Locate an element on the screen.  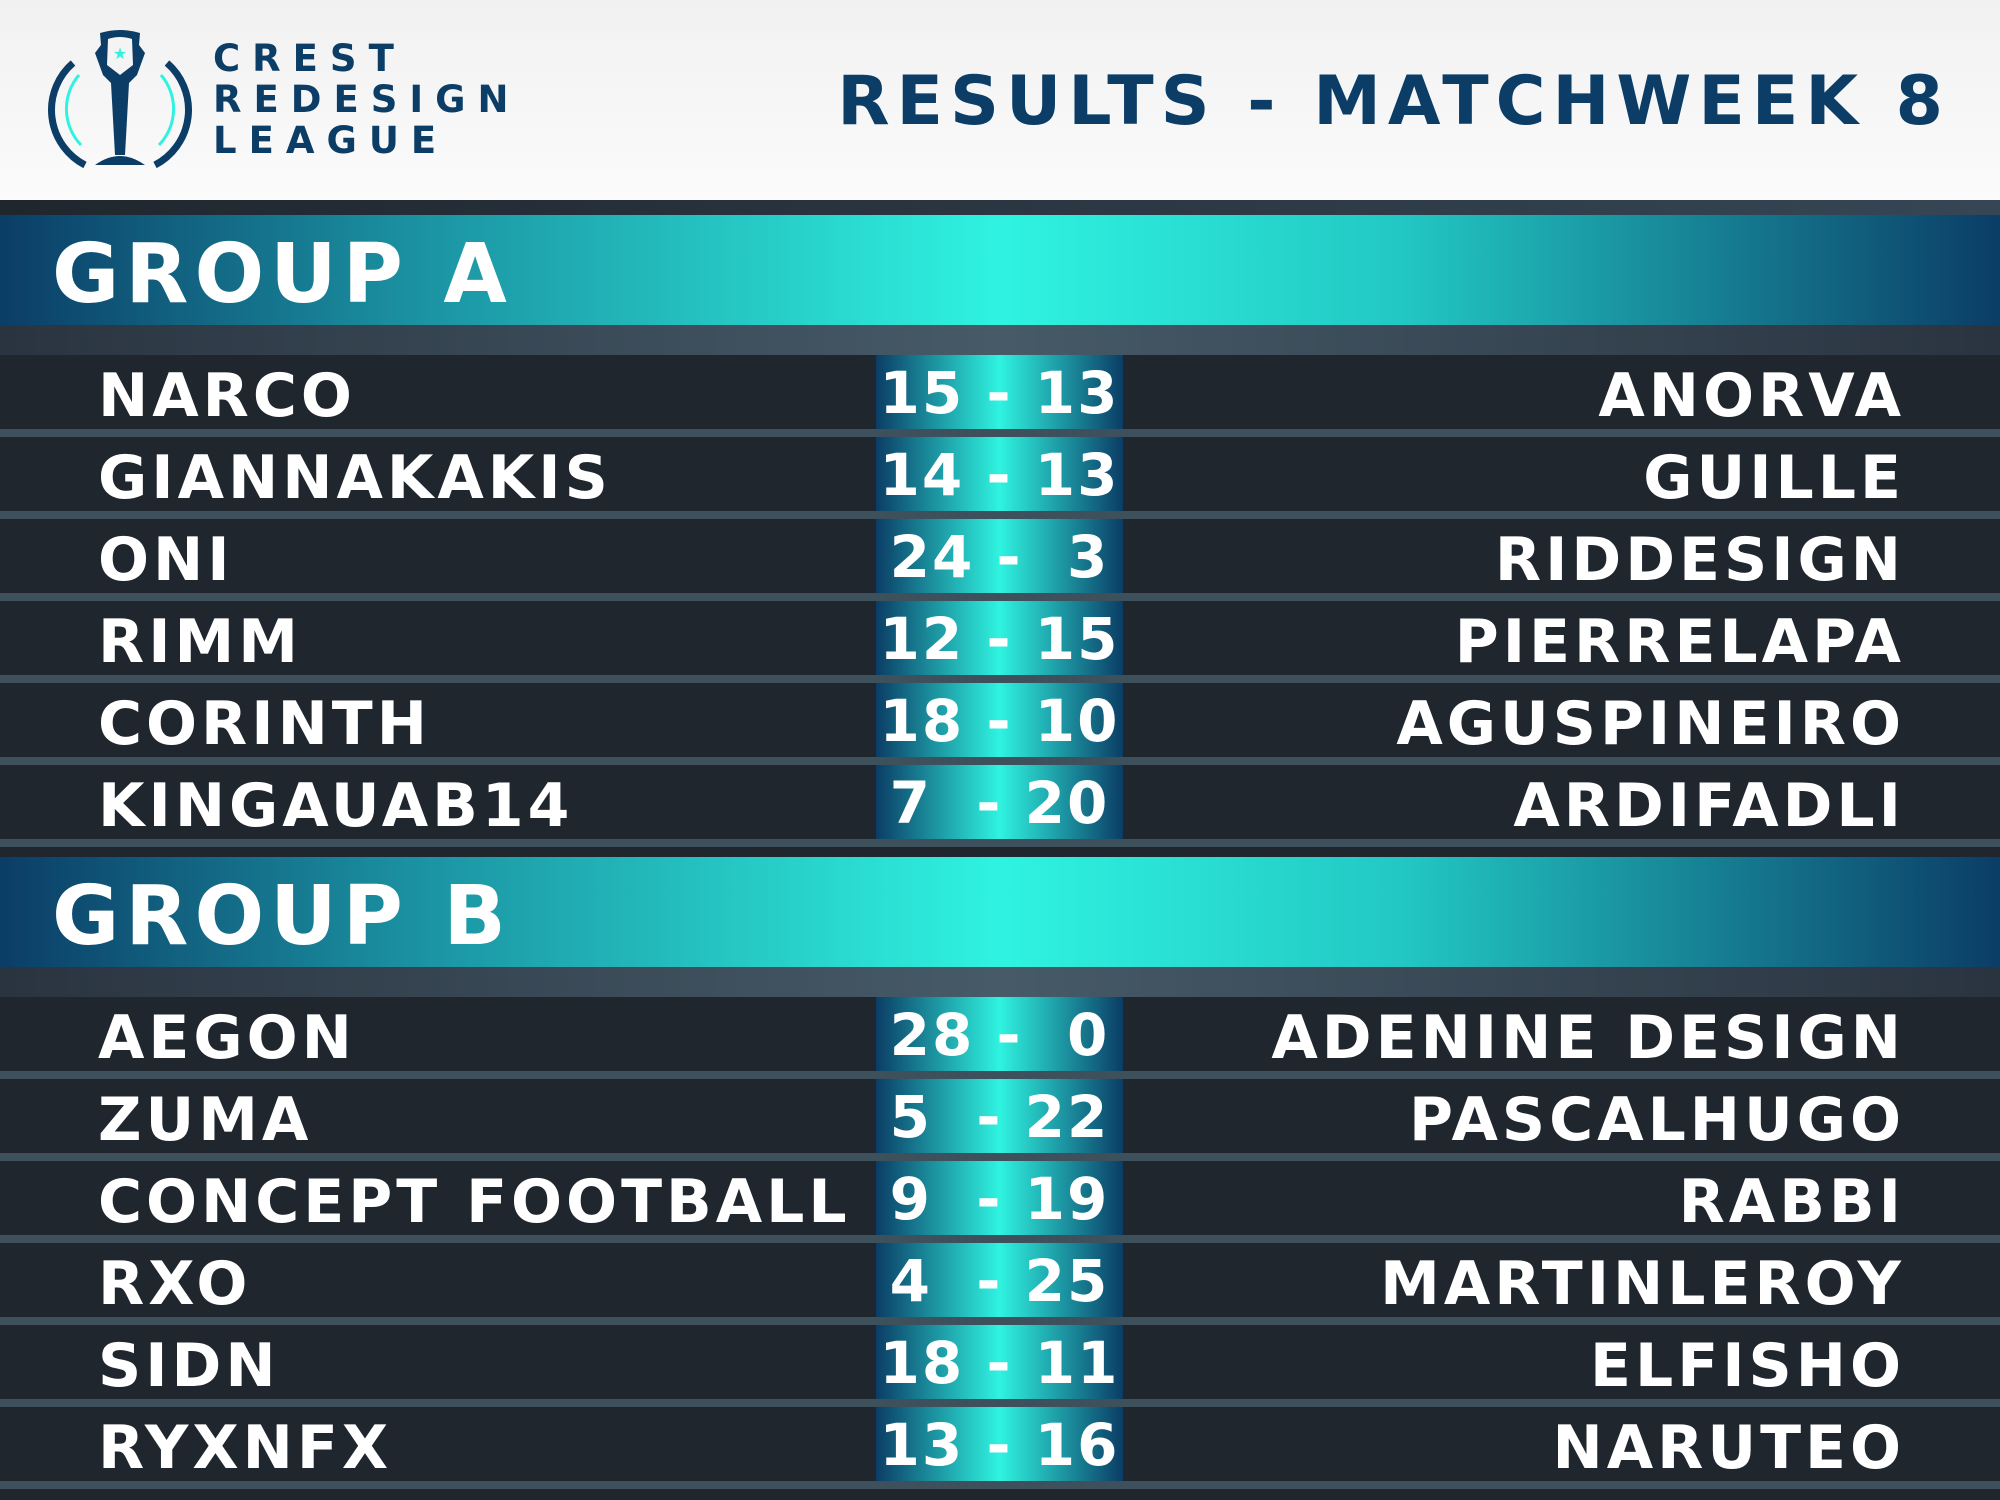
brand-line: REDESIGN is located at coordinates (367, 99).